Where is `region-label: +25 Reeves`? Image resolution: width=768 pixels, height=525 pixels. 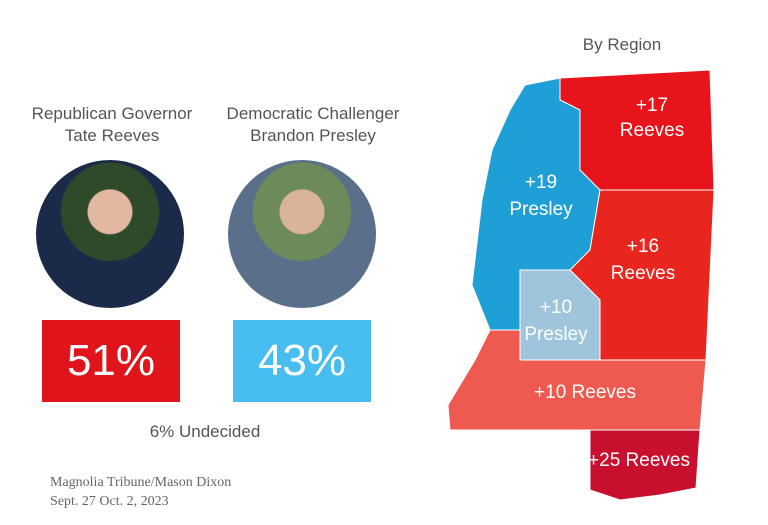 region-label: +25 Reeves is located at coordinates (639, 460).